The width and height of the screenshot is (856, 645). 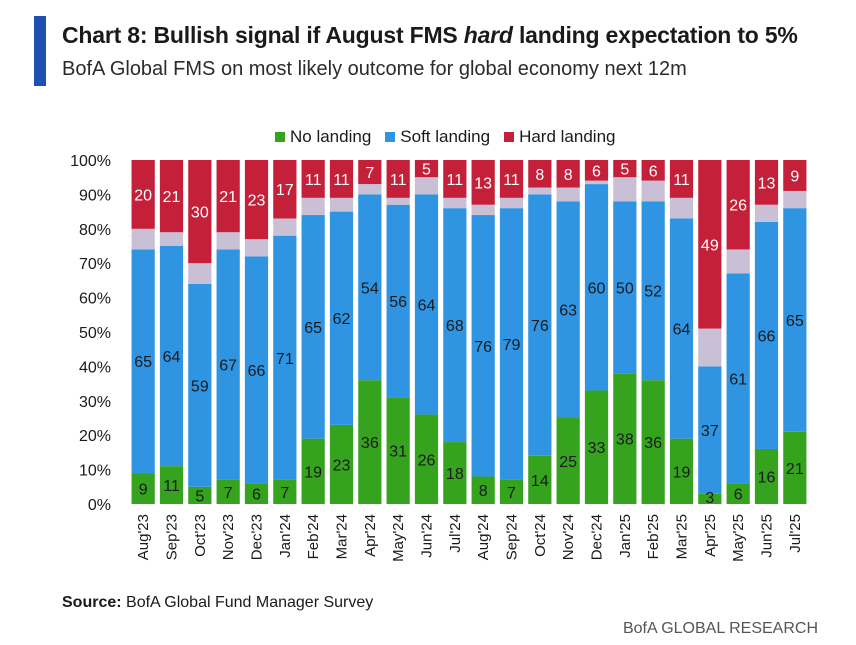 What do you see at coordinates (95, 299) in the screenshot?
I see `y-tick-label: 60%` at bounding box center [95, 299].